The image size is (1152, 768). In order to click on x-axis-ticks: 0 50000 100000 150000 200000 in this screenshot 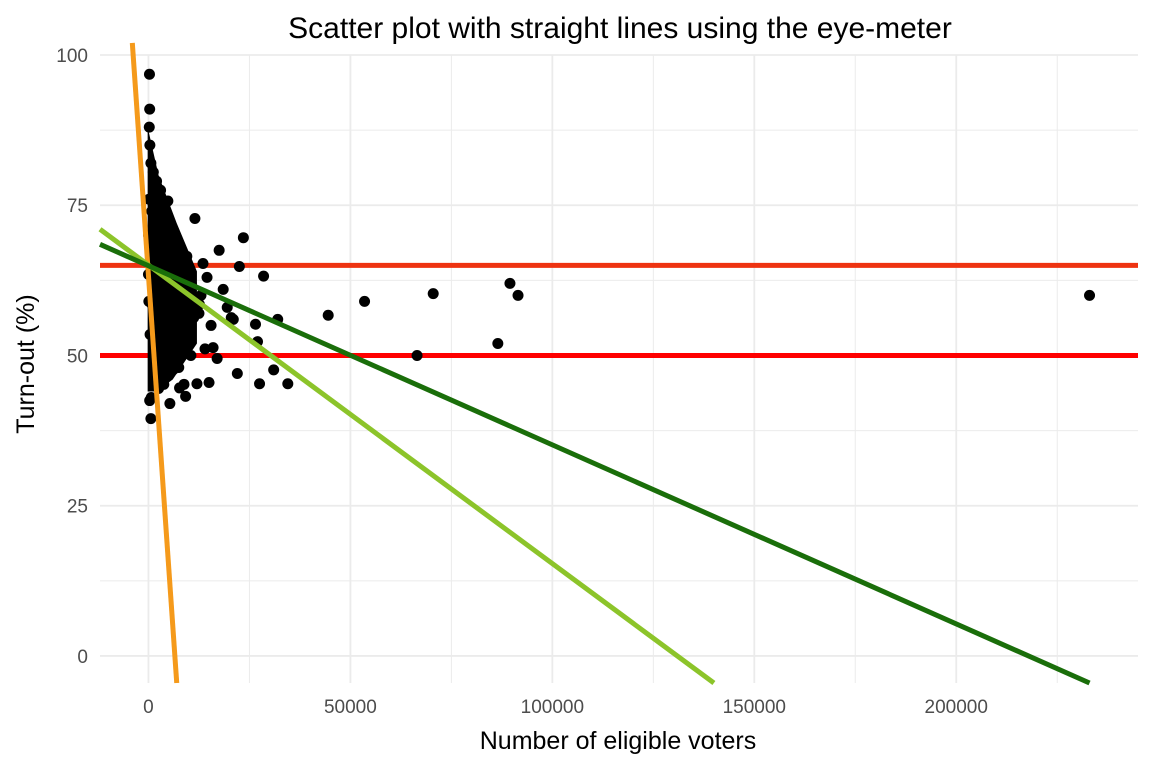, I will do `click(565, 707)`.